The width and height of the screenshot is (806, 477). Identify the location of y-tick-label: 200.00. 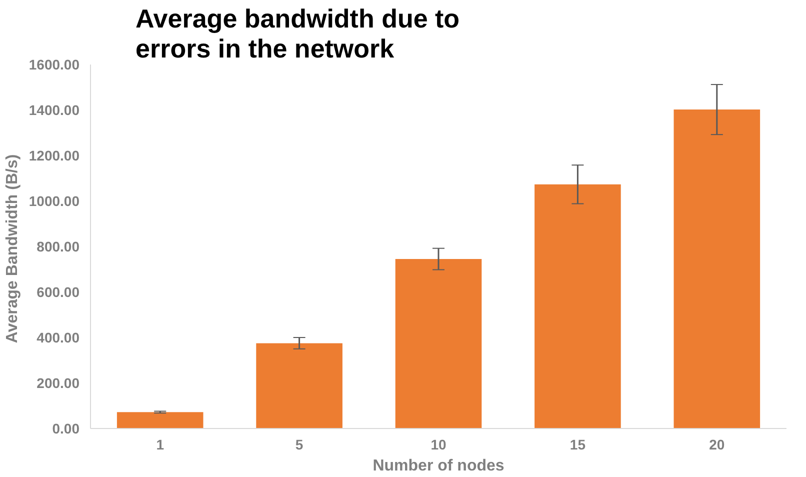
(58, 383).